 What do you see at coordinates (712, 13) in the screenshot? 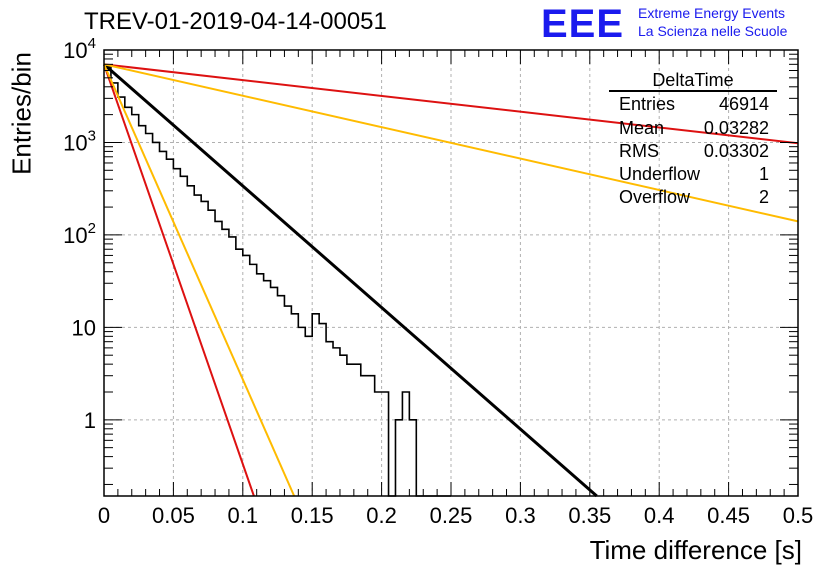
I see `logo-caption-line1: Extreme Energy Events` at bounding box center [712, 13].